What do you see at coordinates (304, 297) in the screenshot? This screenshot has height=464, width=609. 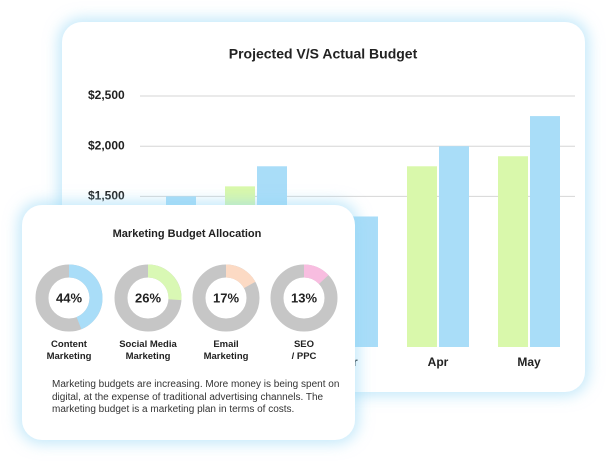 I see `donut-value-label: 13%` at bounding box center [304, 297].